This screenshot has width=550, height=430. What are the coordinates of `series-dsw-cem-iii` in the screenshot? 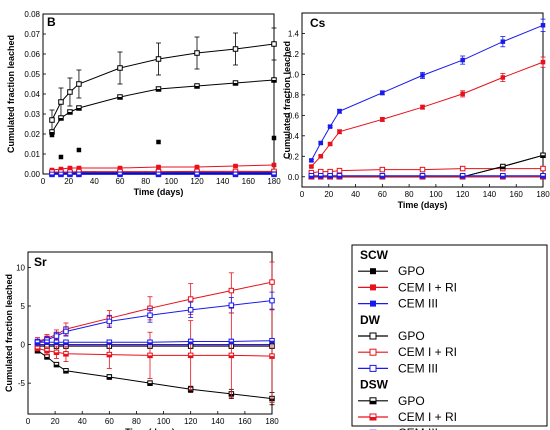 It's located at (163, 174).